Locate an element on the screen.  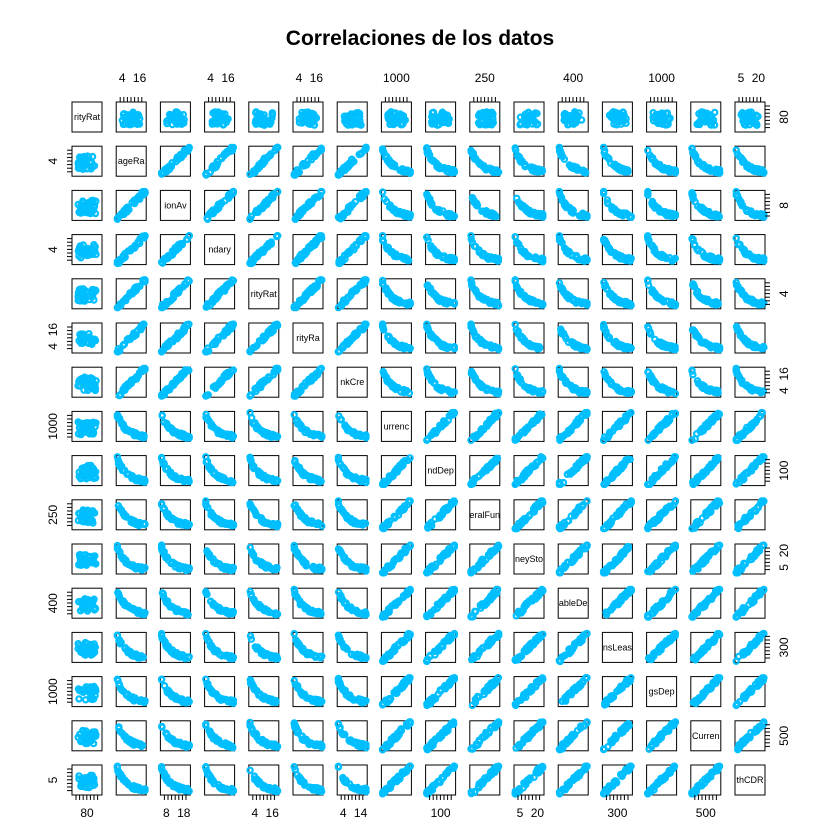
panel-r2-c7 is located at coordinates (396, 204).